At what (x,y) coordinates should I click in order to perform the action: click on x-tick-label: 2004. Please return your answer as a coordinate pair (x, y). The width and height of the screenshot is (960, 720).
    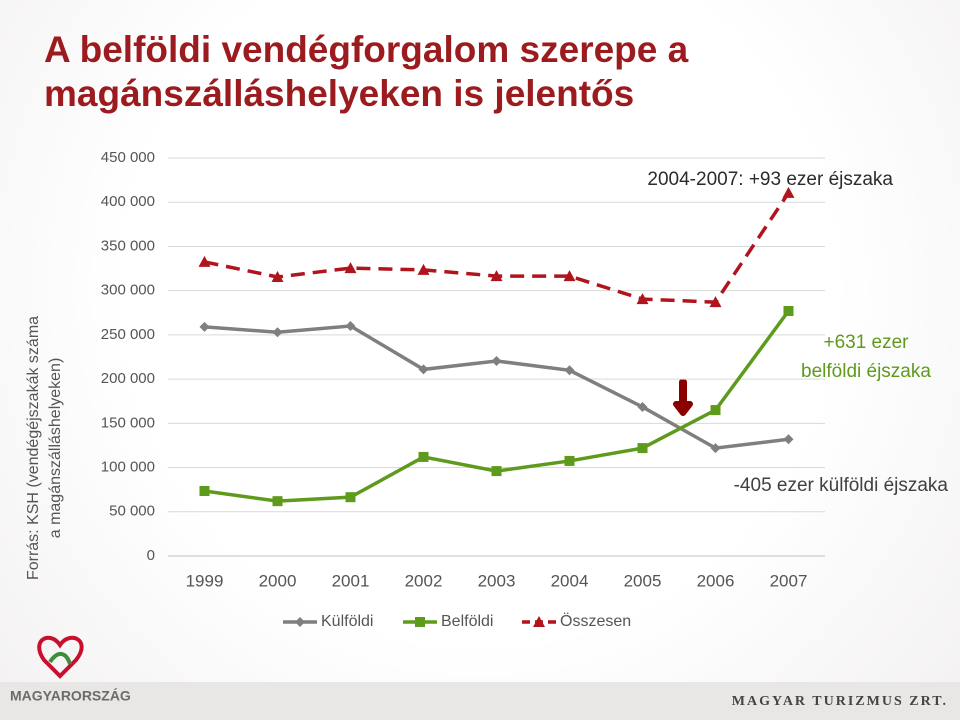
    Looking at the image, I should click on (570, 580).